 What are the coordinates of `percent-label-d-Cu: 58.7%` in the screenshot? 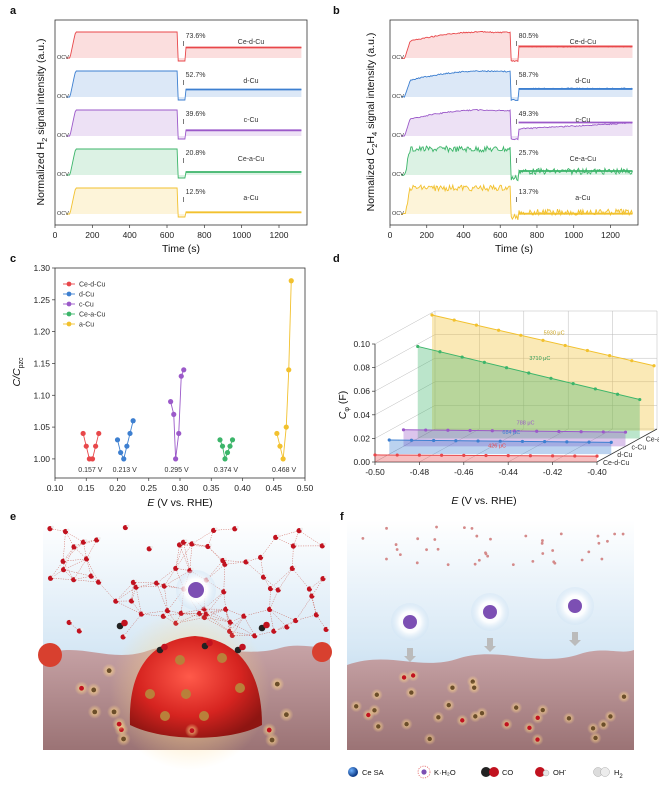 It's located at (529, 75).